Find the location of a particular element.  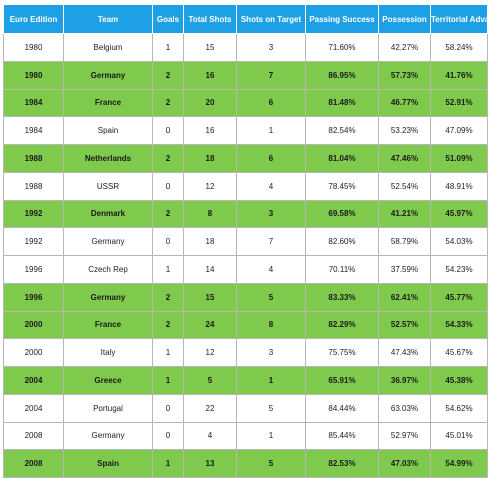

table-cell: 58.24% is located at coordinates (459, 47).